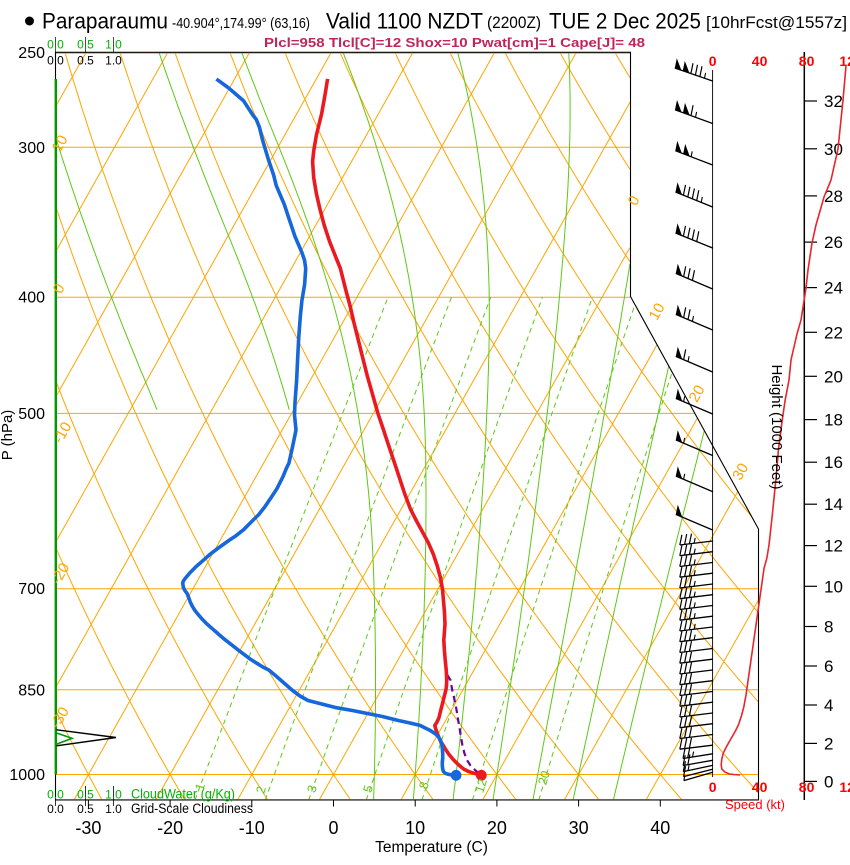 The image size is (850, 865). Describe the element at coordinates (105, 21) in the screenshot. I see `svg-text: Paraparaumu` at that location.